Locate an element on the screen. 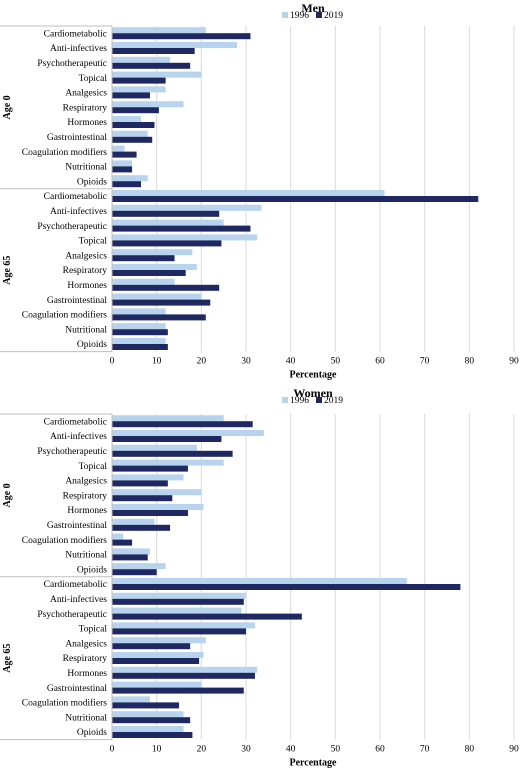  x-tick-label: 90 is located at coordinates (514, 362).